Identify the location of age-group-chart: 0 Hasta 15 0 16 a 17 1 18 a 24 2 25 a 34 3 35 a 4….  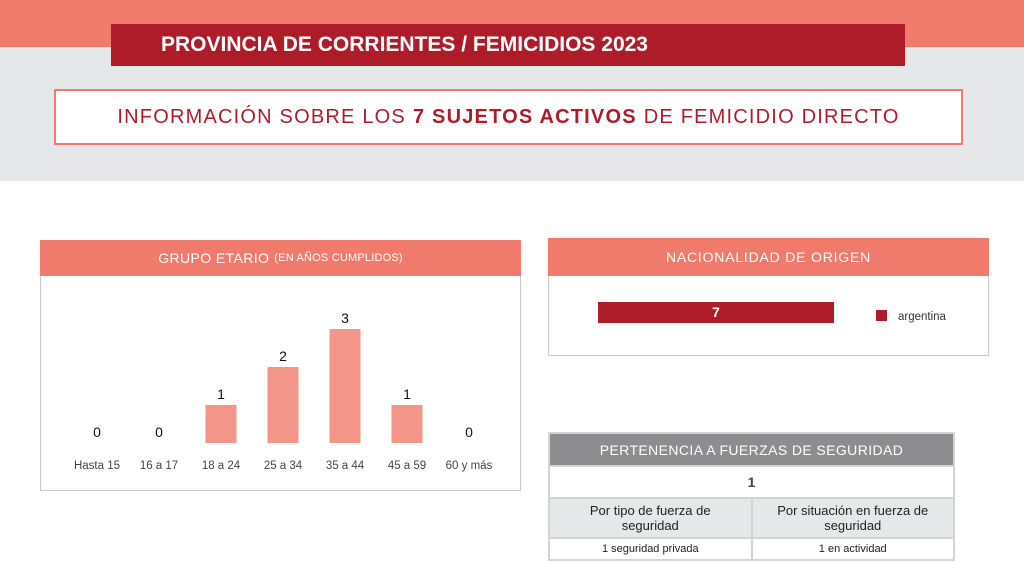
(283, 391).